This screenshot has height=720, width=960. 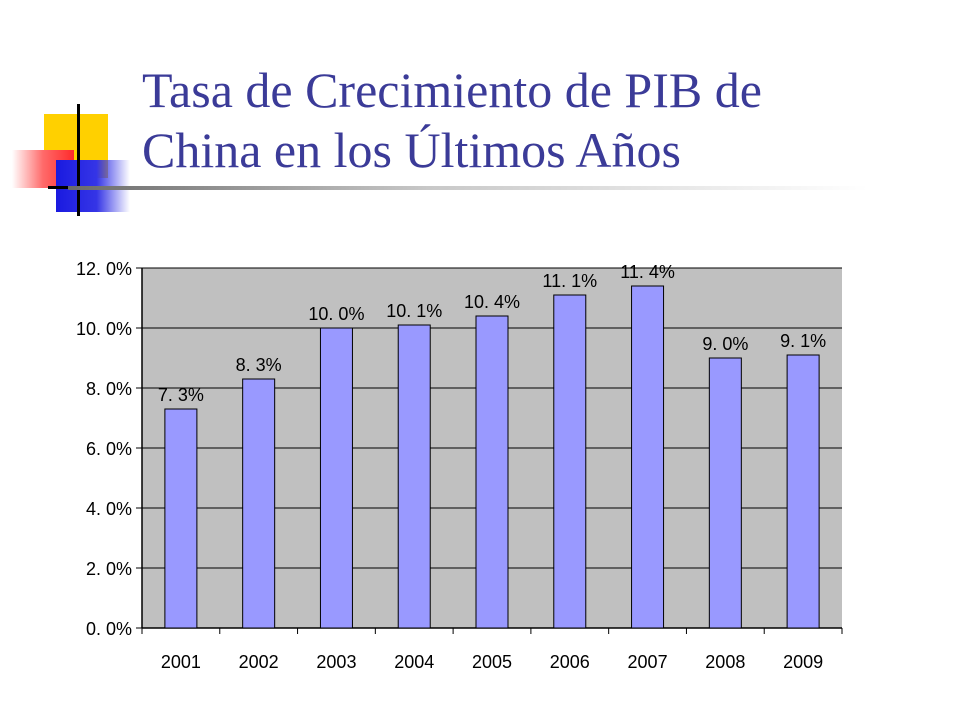 What do you see at coordinates (492, 662) in the screenshot?
I see `x-tick-label: 2005` at bounding box center [492, 662].